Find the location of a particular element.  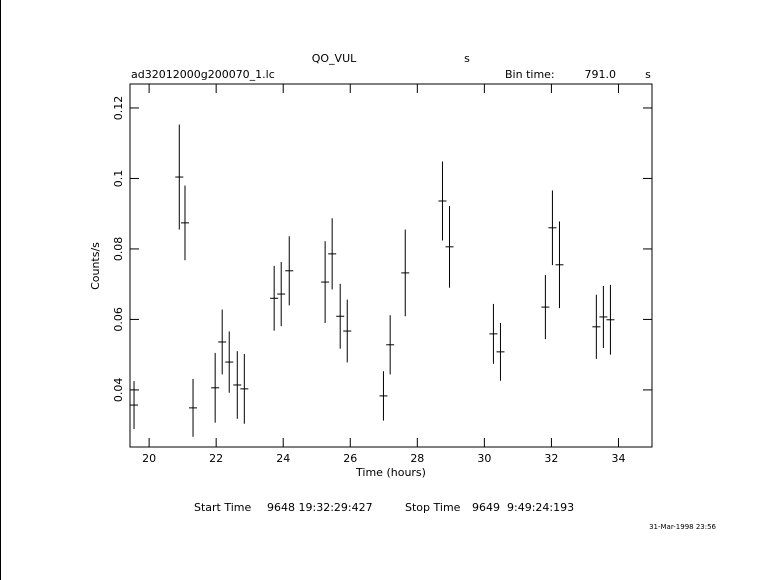

x-tick-label: 32 is located at coordinates (551, 458).